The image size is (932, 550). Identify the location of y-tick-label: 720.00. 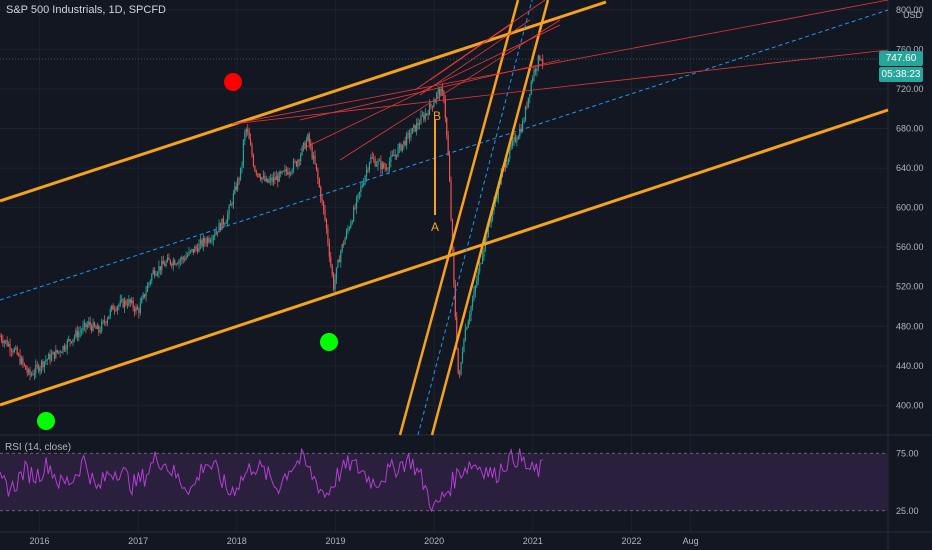
(910, 89).